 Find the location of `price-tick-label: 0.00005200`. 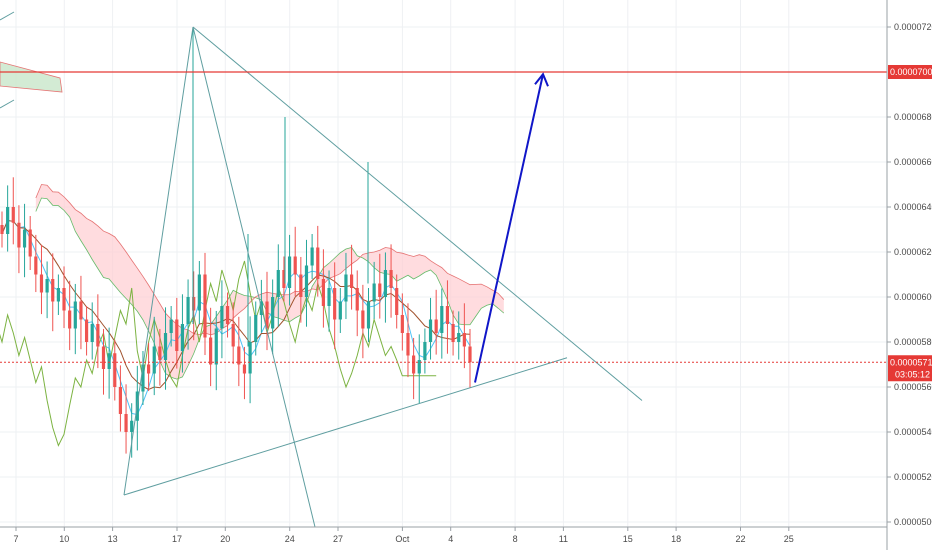

price-tick-label: 0.00005200 is located at coordinates (913, 477).